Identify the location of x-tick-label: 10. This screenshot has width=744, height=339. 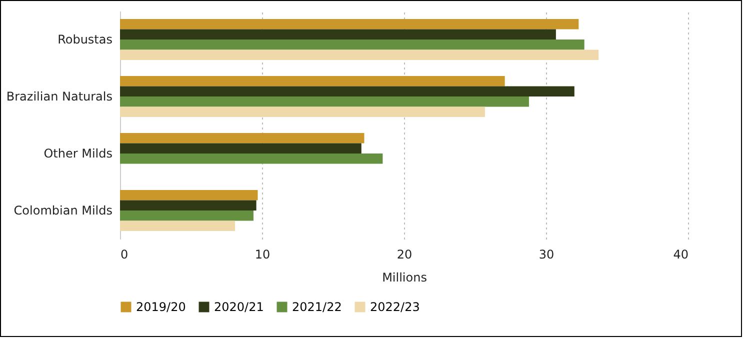
(262, 255).